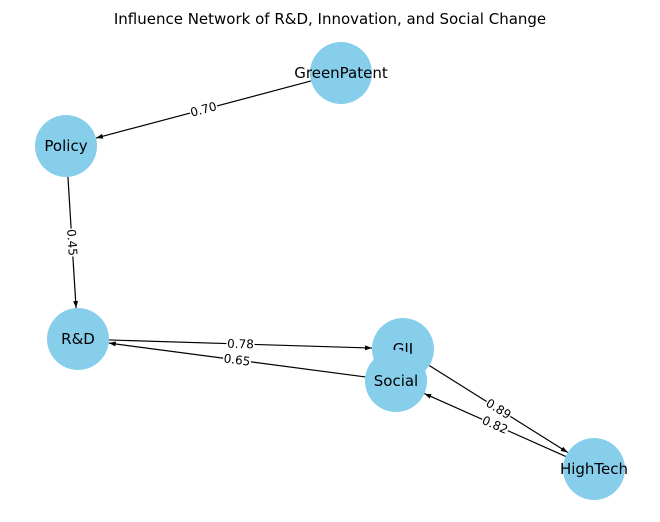  I want to click on edge-weight-group: 0.45, so click(72, 242).